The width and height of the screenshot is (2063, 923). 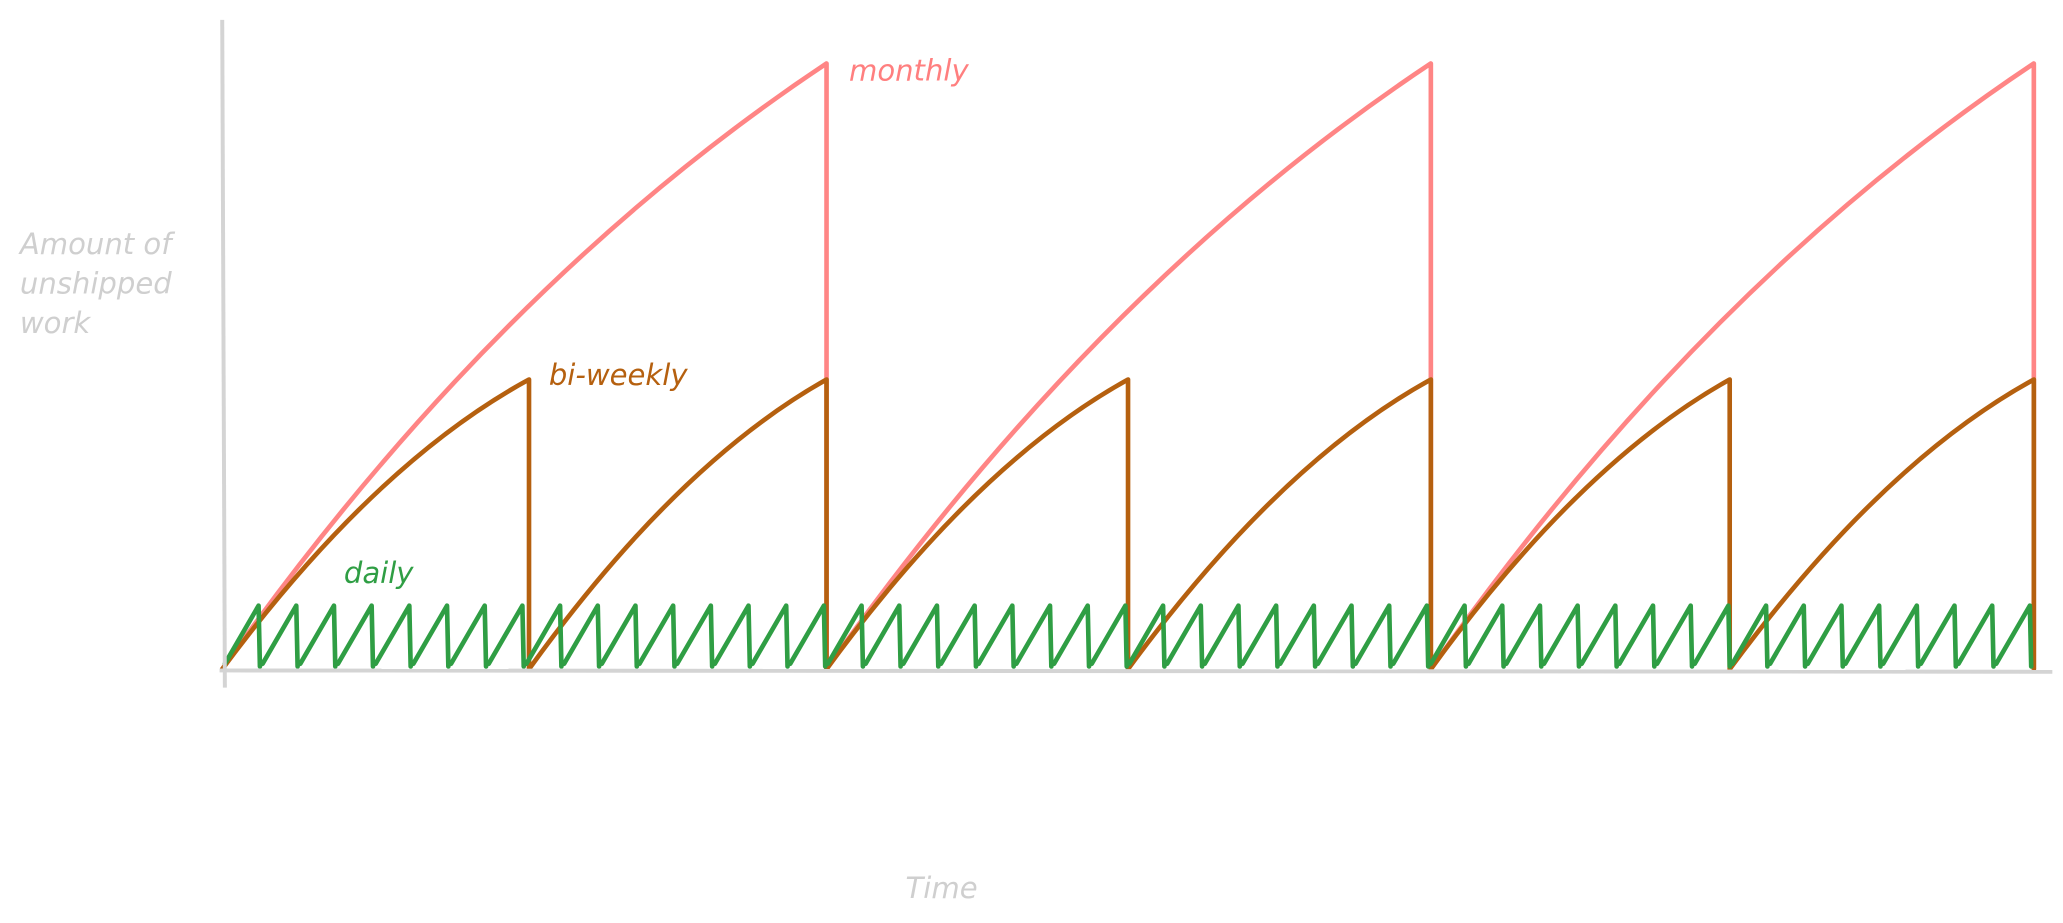 I want to click on x-axis-label: Time, so click(x=942, y=888).